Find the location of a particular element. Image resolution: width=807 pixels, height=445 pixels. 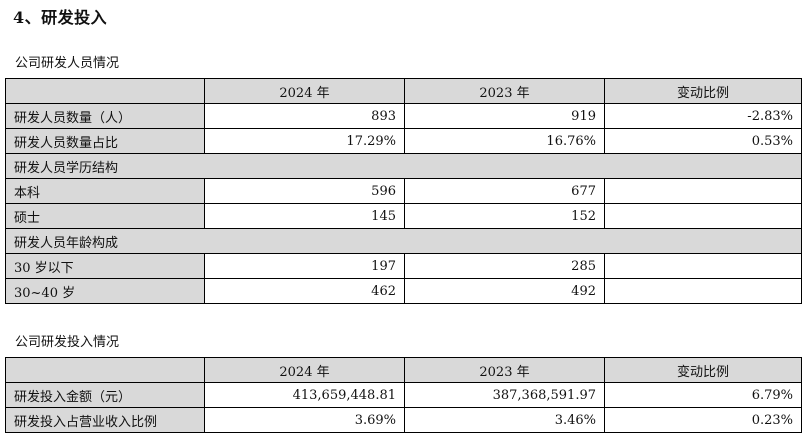

row-label: 研发投入占营业收入比例 is located at coordinates (105, 420).